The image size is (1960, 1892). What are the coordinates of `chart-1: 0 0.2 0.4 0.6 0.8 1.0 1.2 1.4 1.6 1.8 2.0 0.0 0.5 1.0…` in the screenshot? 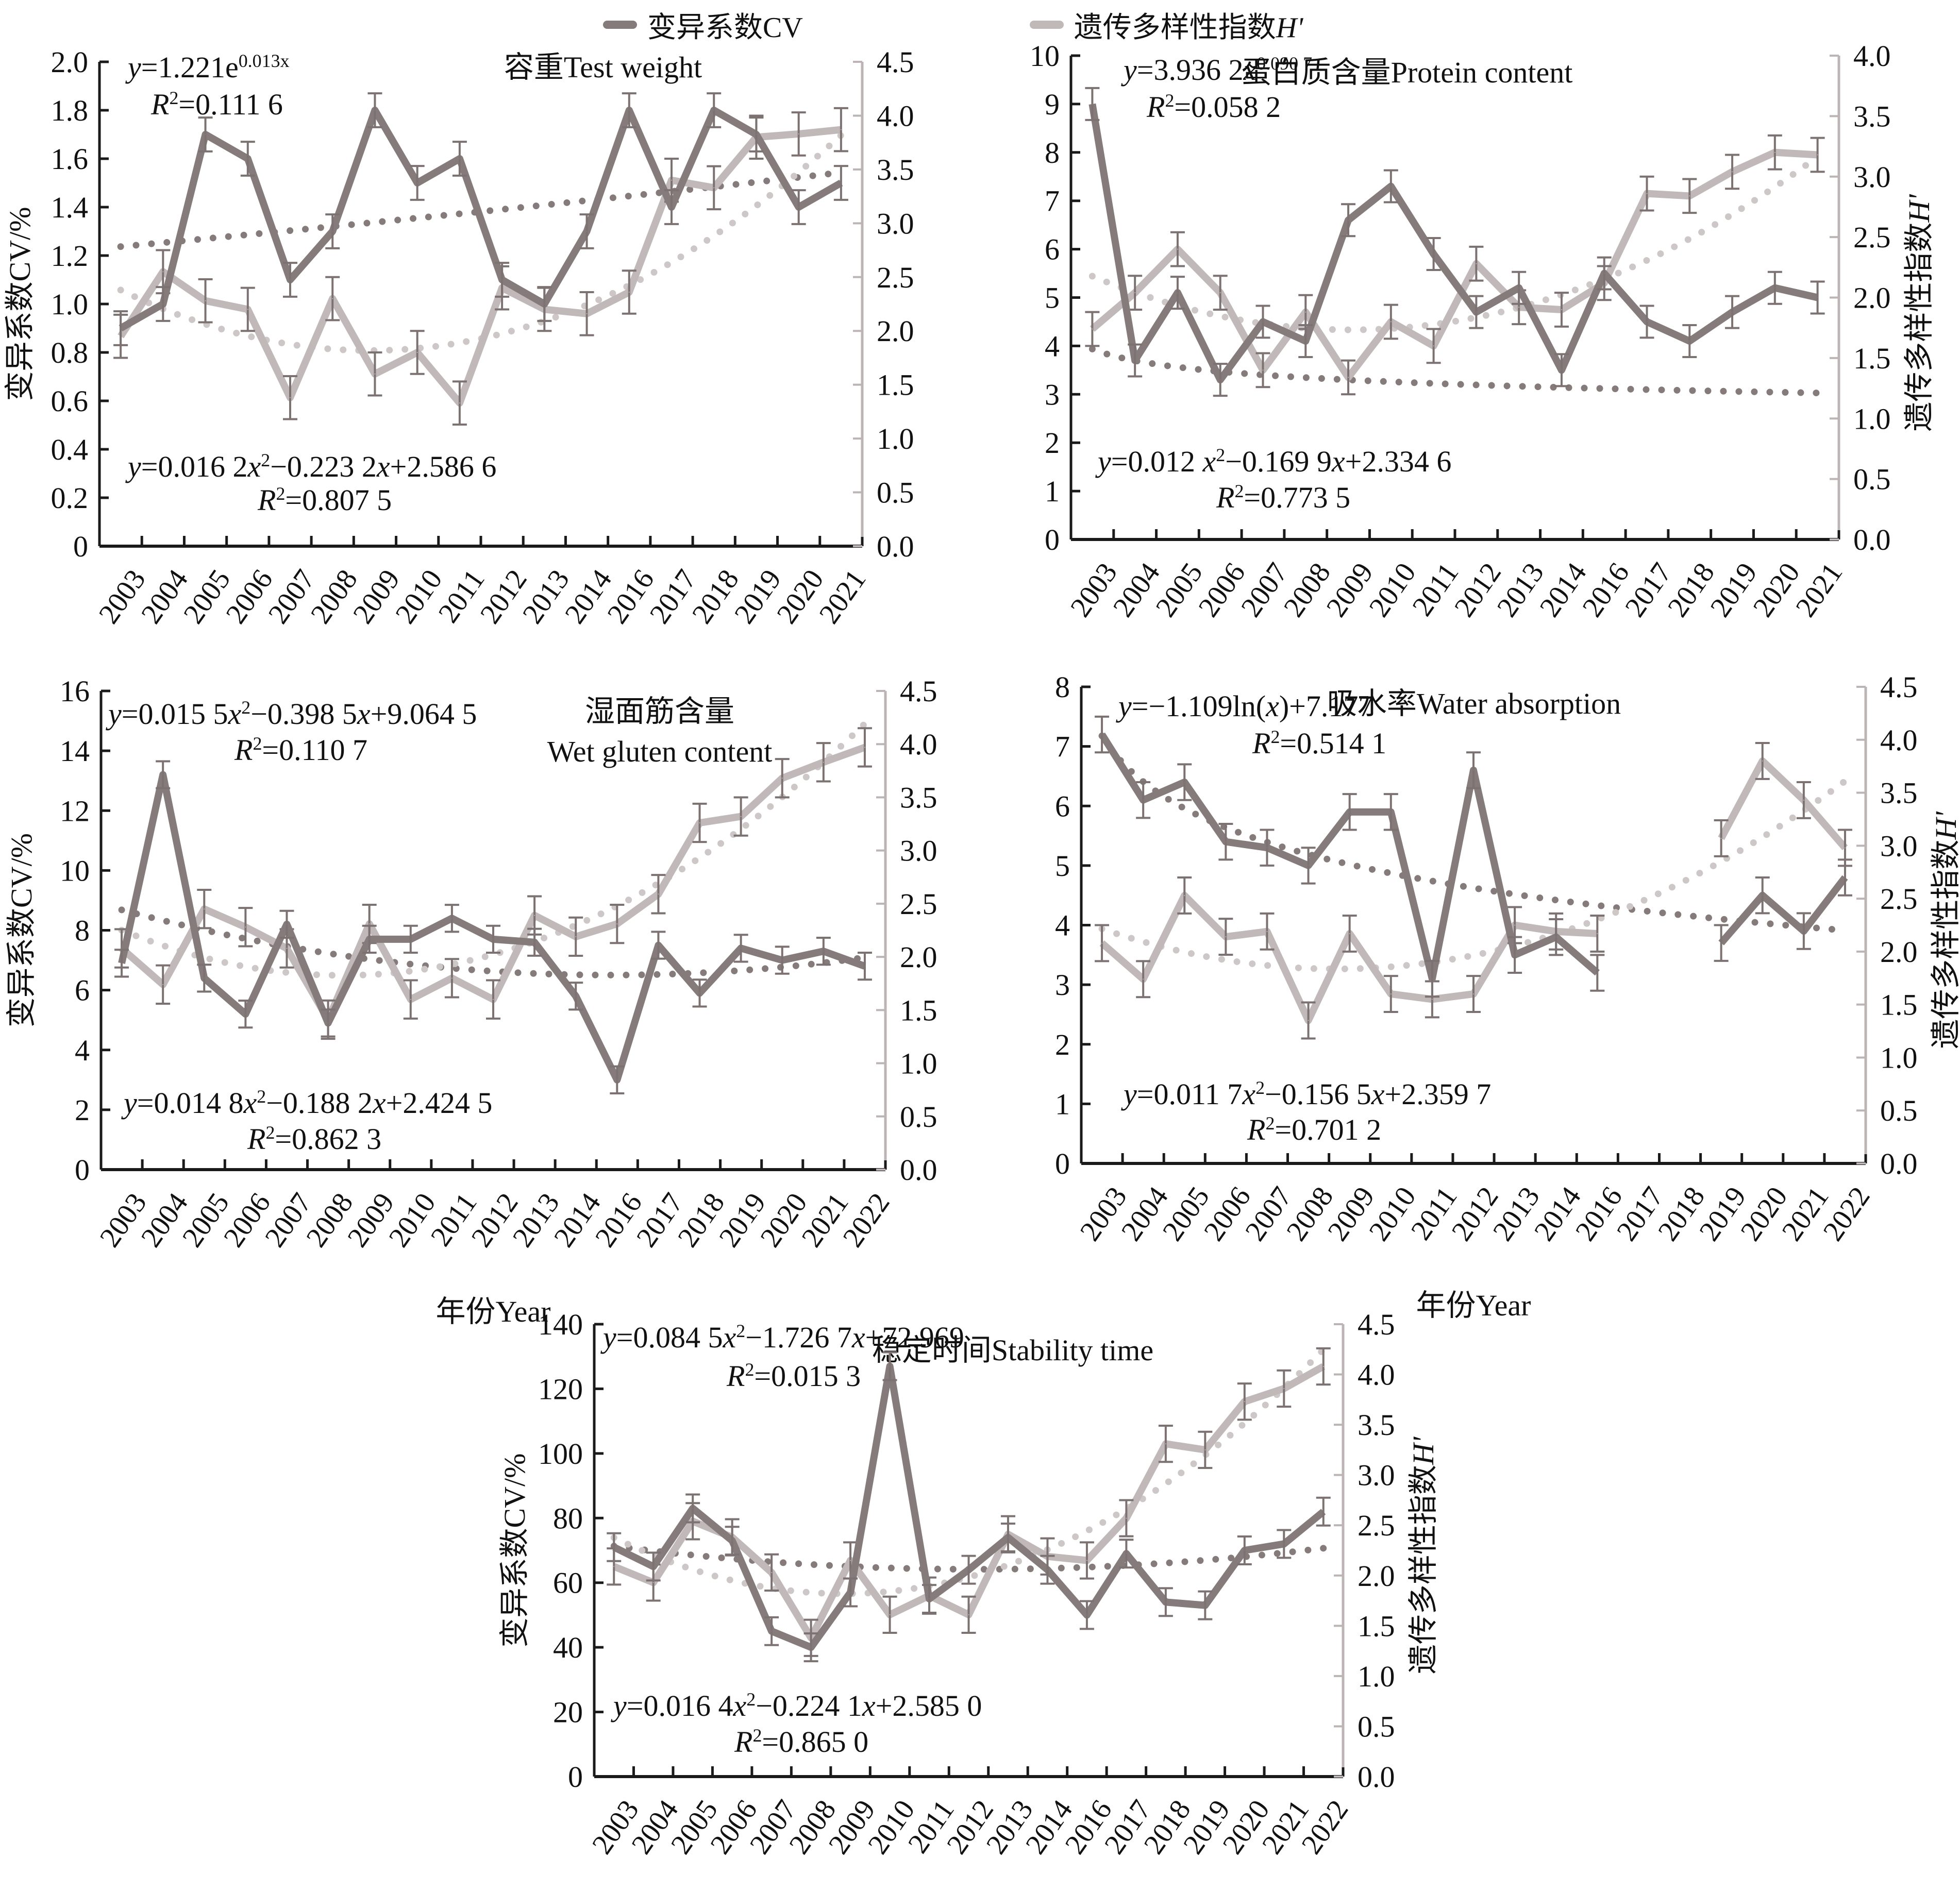 It's located at (458, 337).